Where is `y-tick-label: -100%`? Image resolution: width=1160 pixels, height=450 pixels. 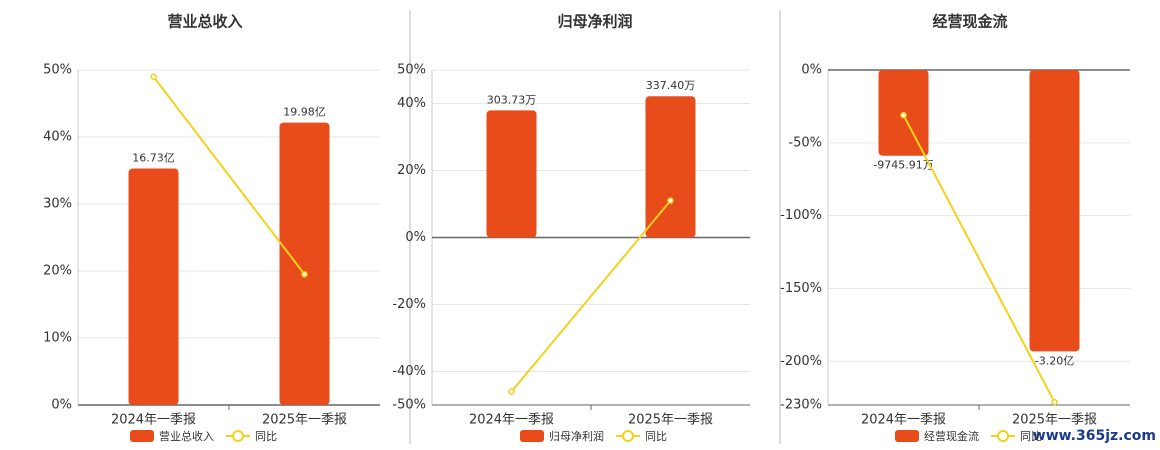
y-tick-label: -100% is located at coordinates (801, 215).